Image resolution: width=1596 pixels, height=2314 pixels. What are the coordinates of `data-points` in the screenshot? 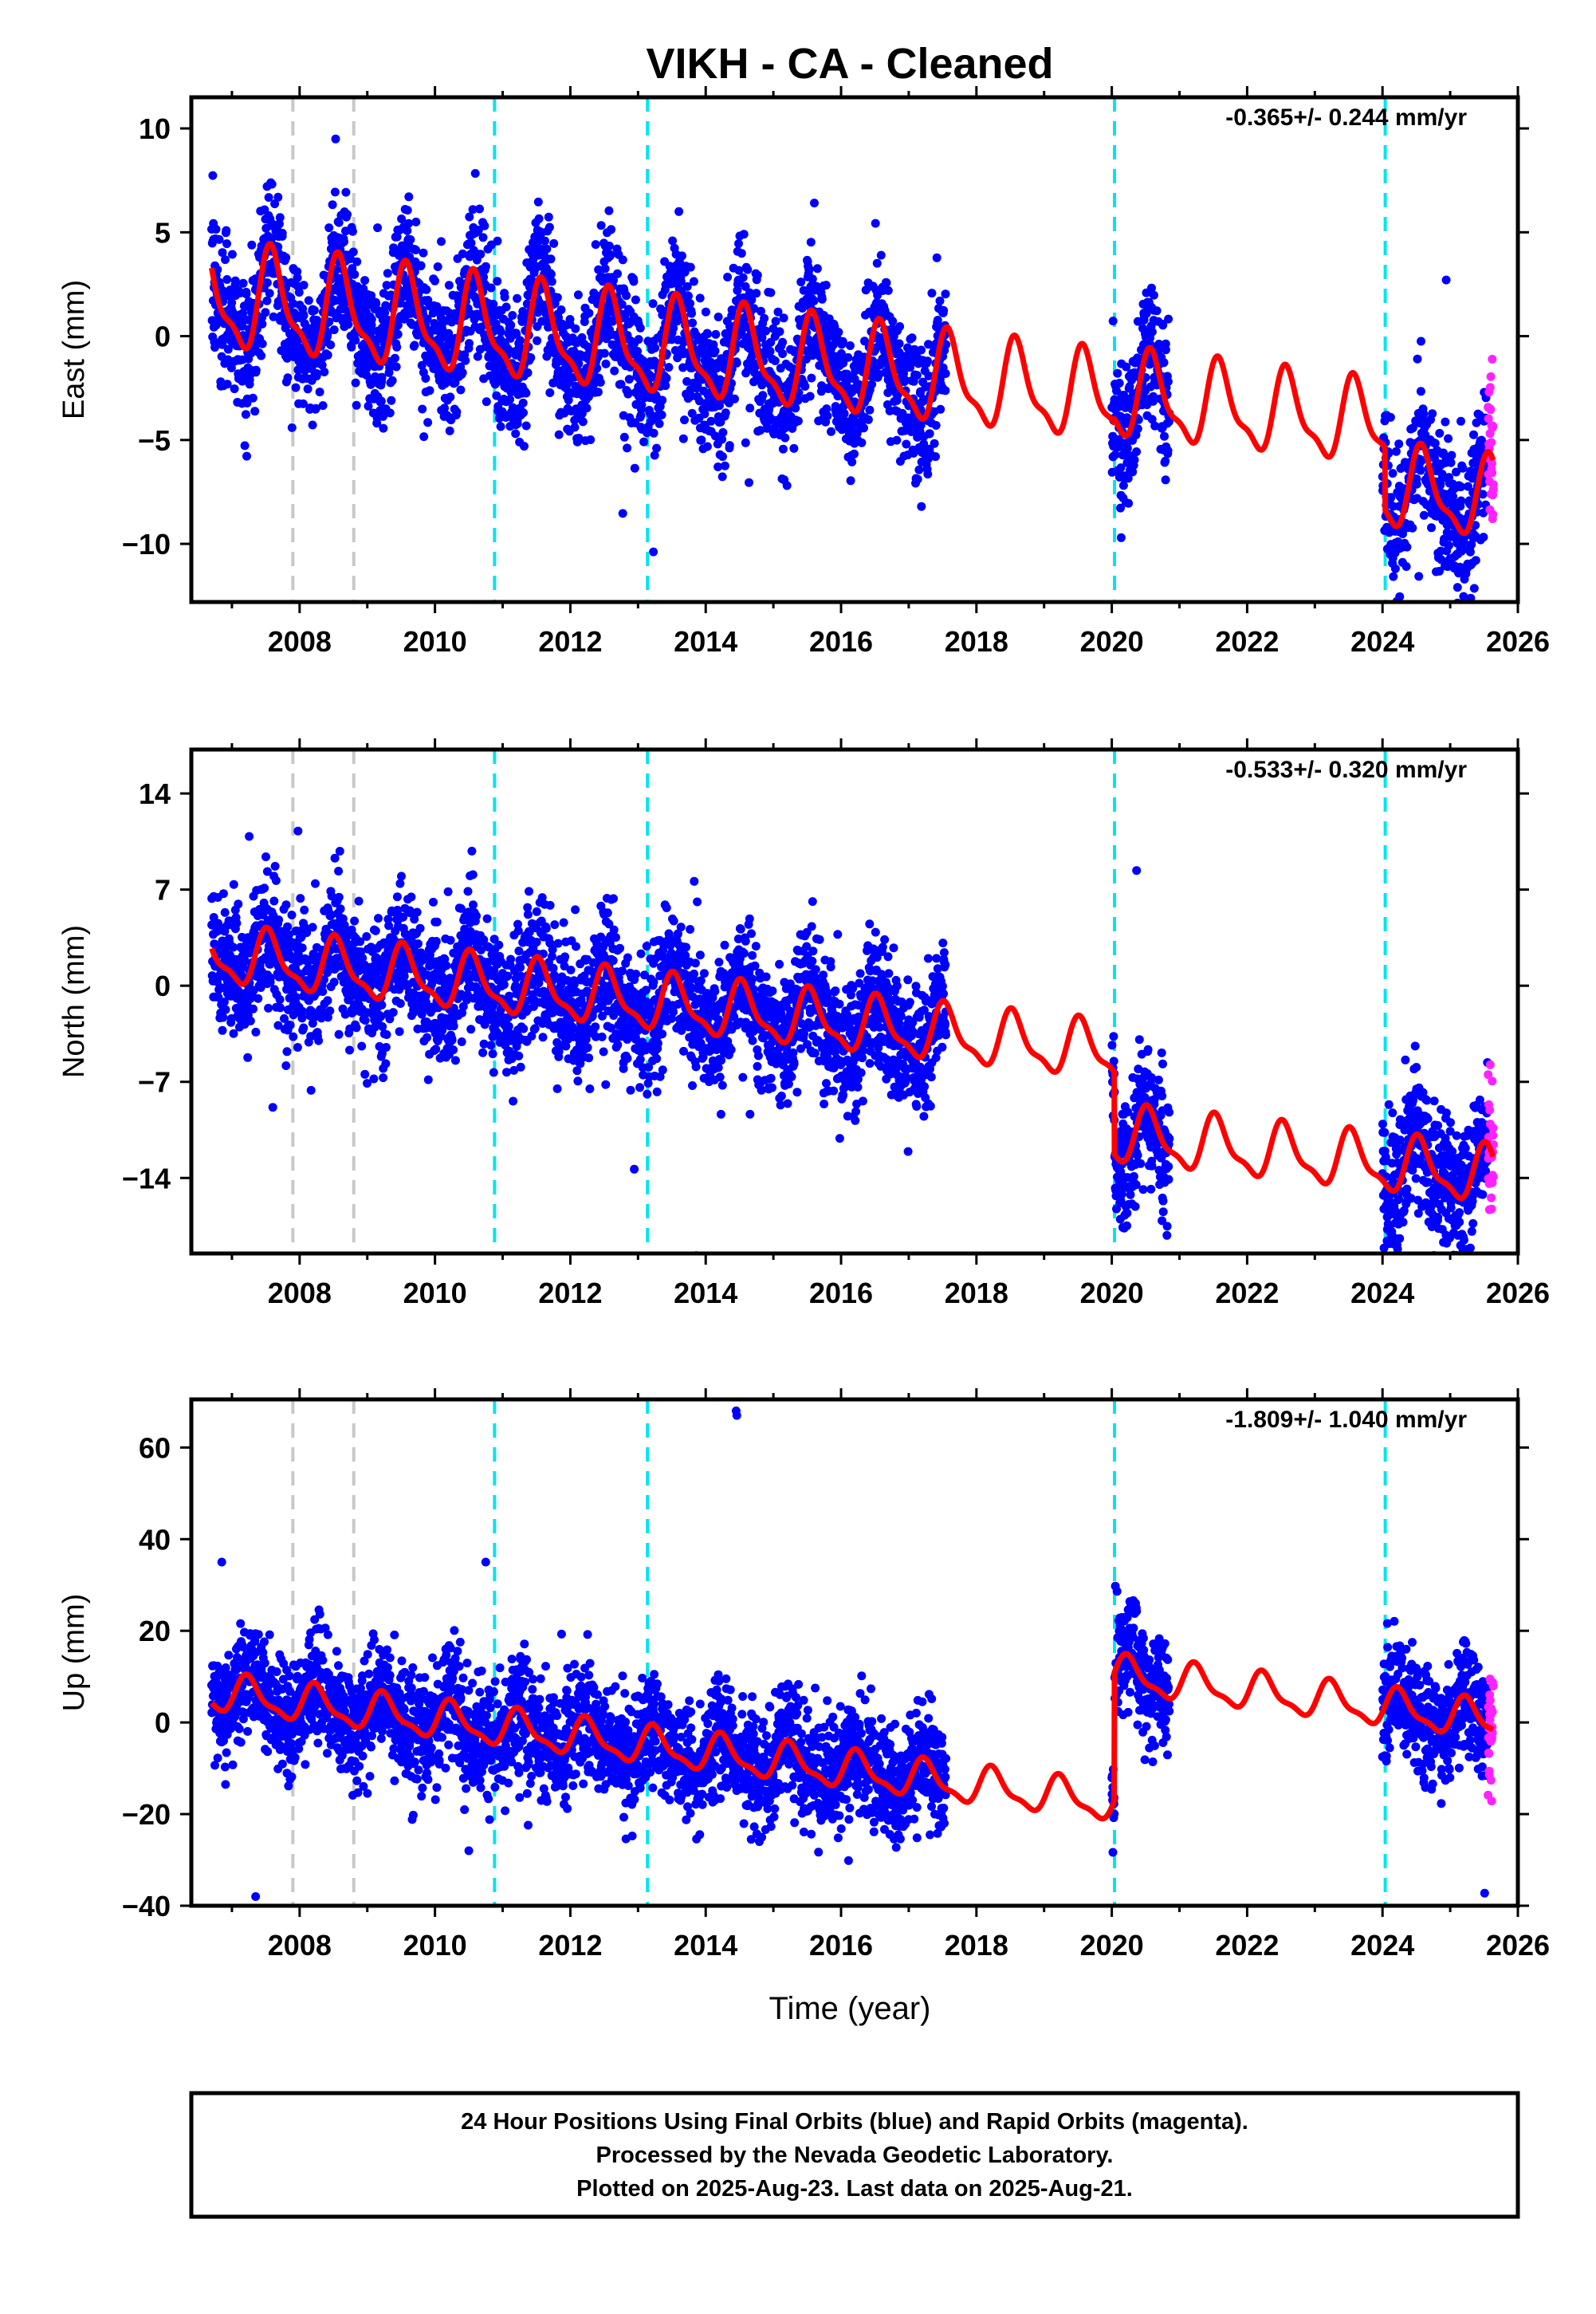 It's located at (852, 1039).